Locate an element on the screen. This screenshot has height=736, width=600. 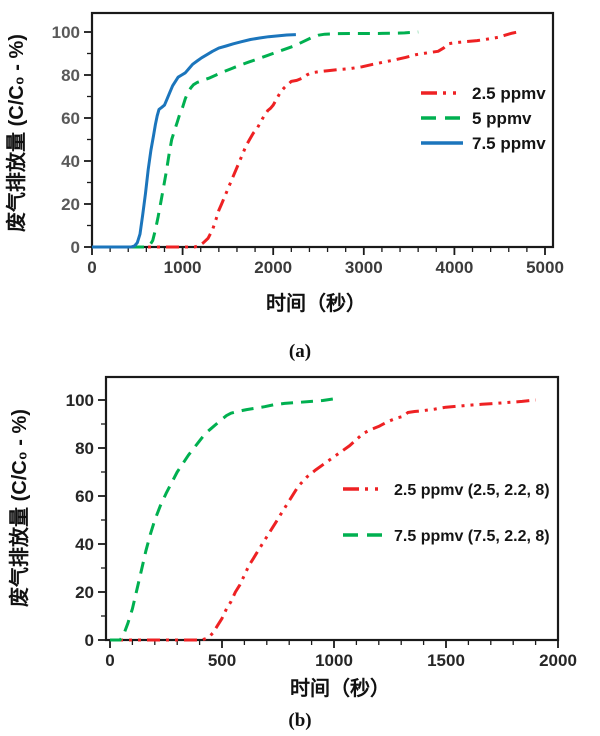
y-axis-title-b: 废气排放量 (C/C₀ - %) is located at coordinates (19, 508).